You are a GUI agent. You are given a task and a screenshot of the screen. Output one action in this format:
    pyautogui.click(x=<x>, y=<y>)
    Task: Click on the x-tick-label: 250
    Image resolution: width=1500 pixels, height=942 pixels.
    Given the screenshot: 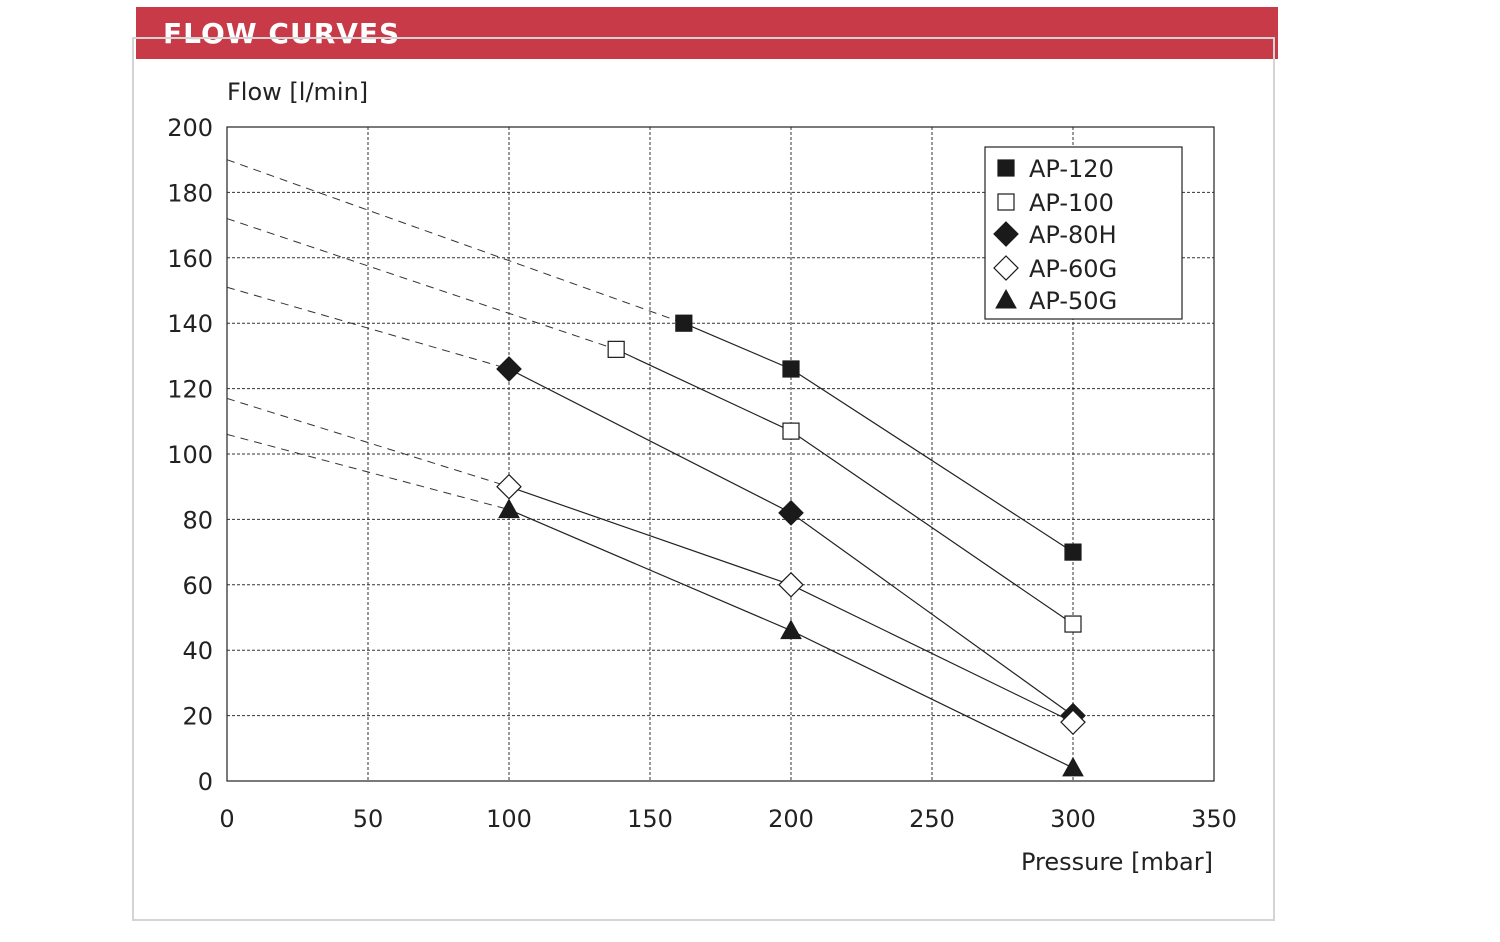 What is the action you would take?
    pyautogui.click(x=932, y=819)
    